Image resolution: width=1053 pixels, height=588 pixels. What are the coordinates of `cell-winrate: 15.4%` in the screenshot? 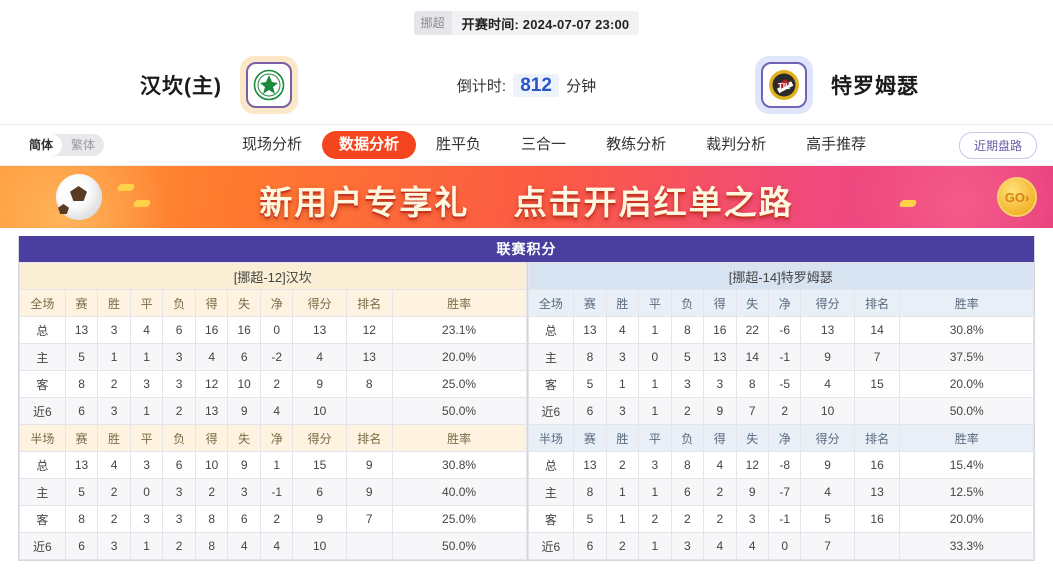 It's located at (966, 465).